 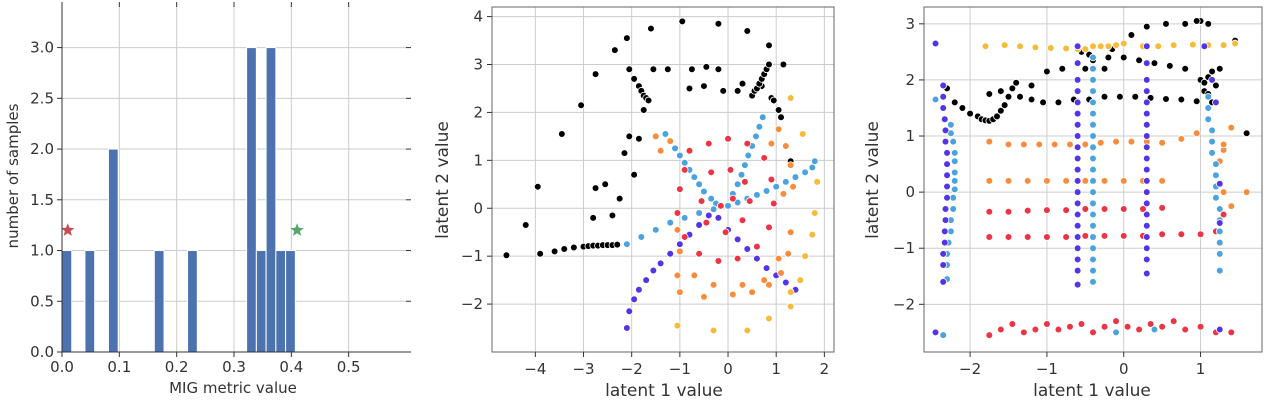 What do you see at coordinates (68, 229) in the screenshot?
I see `star-marker` at bounding box center [68, 229].